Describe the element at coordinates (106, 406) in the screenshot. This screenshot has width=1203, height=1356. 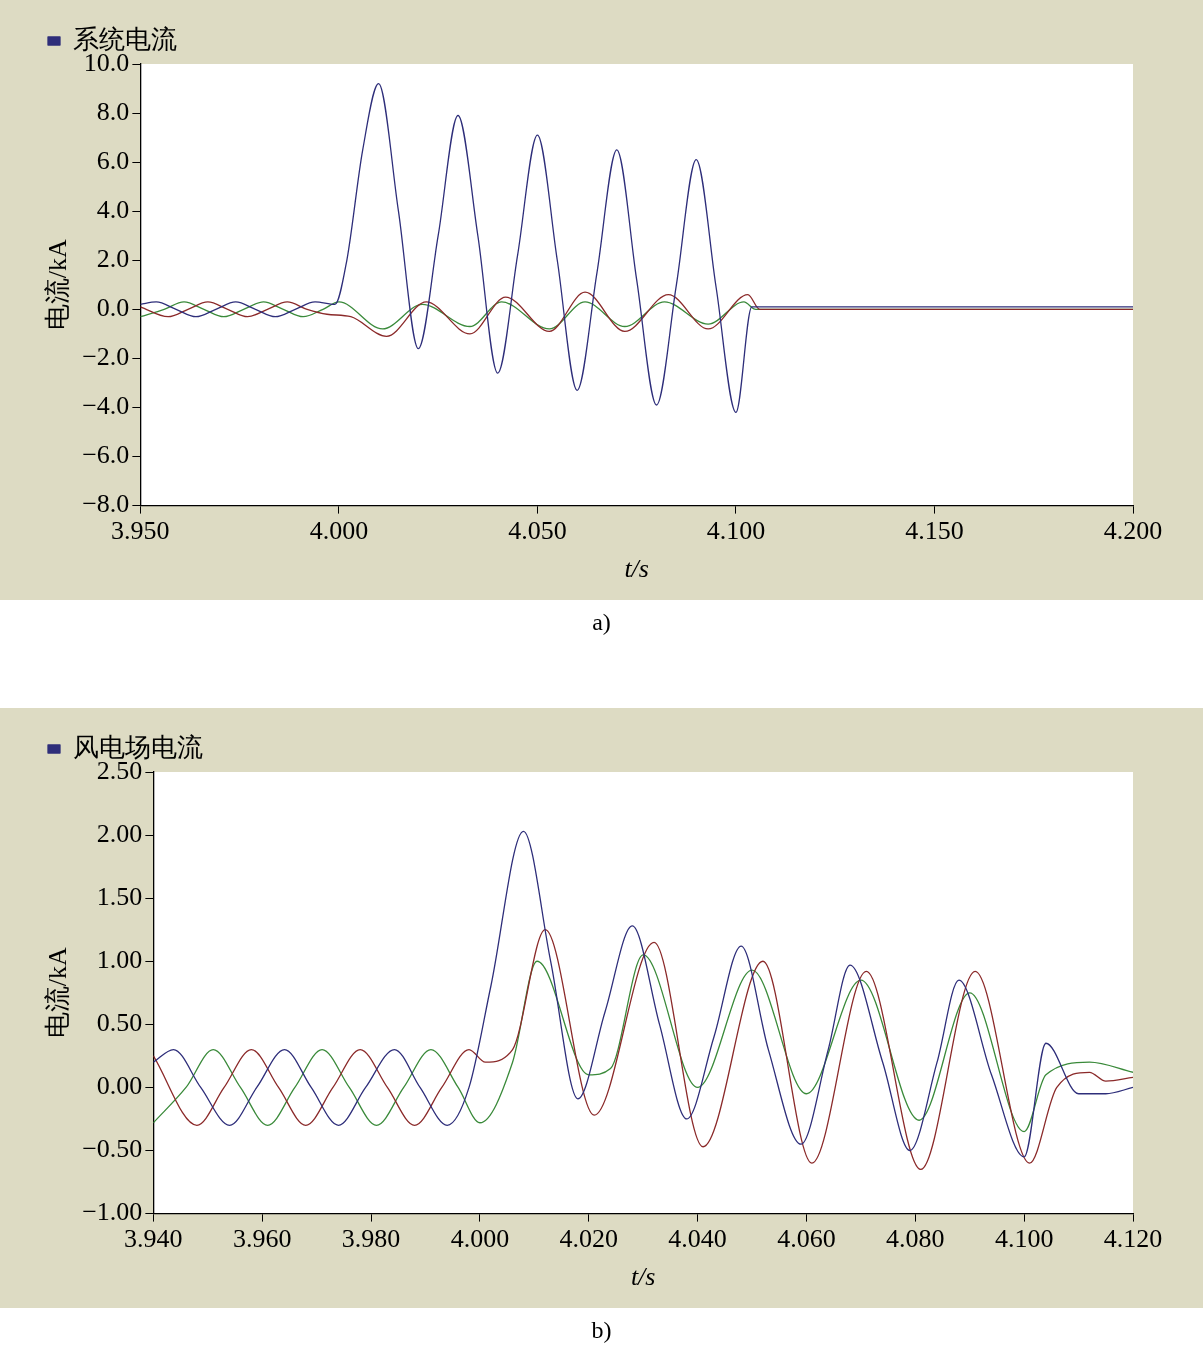
I see `y-tick-label: −4.0` at that location.